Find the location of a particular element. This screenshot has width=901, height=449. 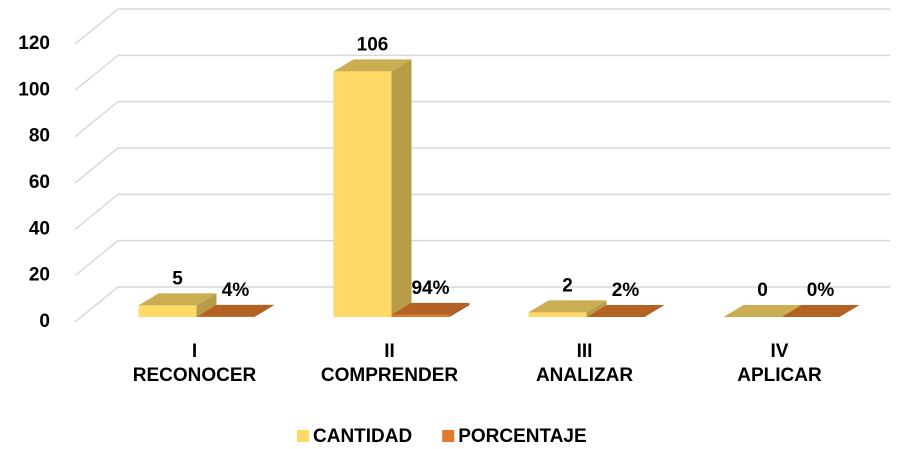

x-tick-label: IV APLICAR is located at coordinates (779, 363).